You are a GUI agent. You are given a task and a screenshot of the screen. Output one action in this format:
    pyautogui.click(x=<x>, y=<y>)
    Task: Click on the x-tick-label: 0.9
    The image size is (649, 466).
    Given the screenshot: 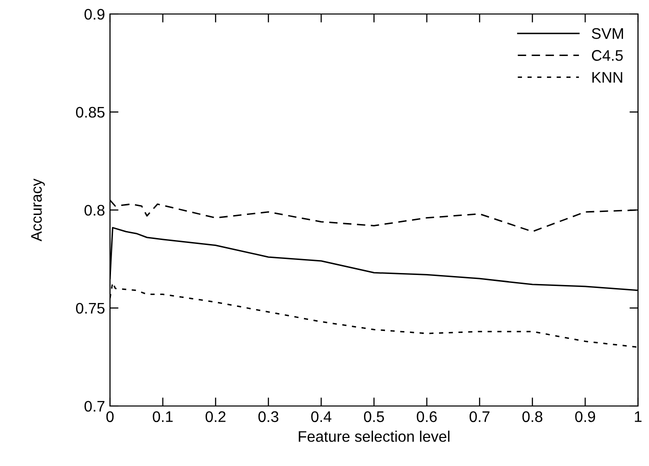 What is the action you would take?
    pyautogui.click(x=585, y=416)
    